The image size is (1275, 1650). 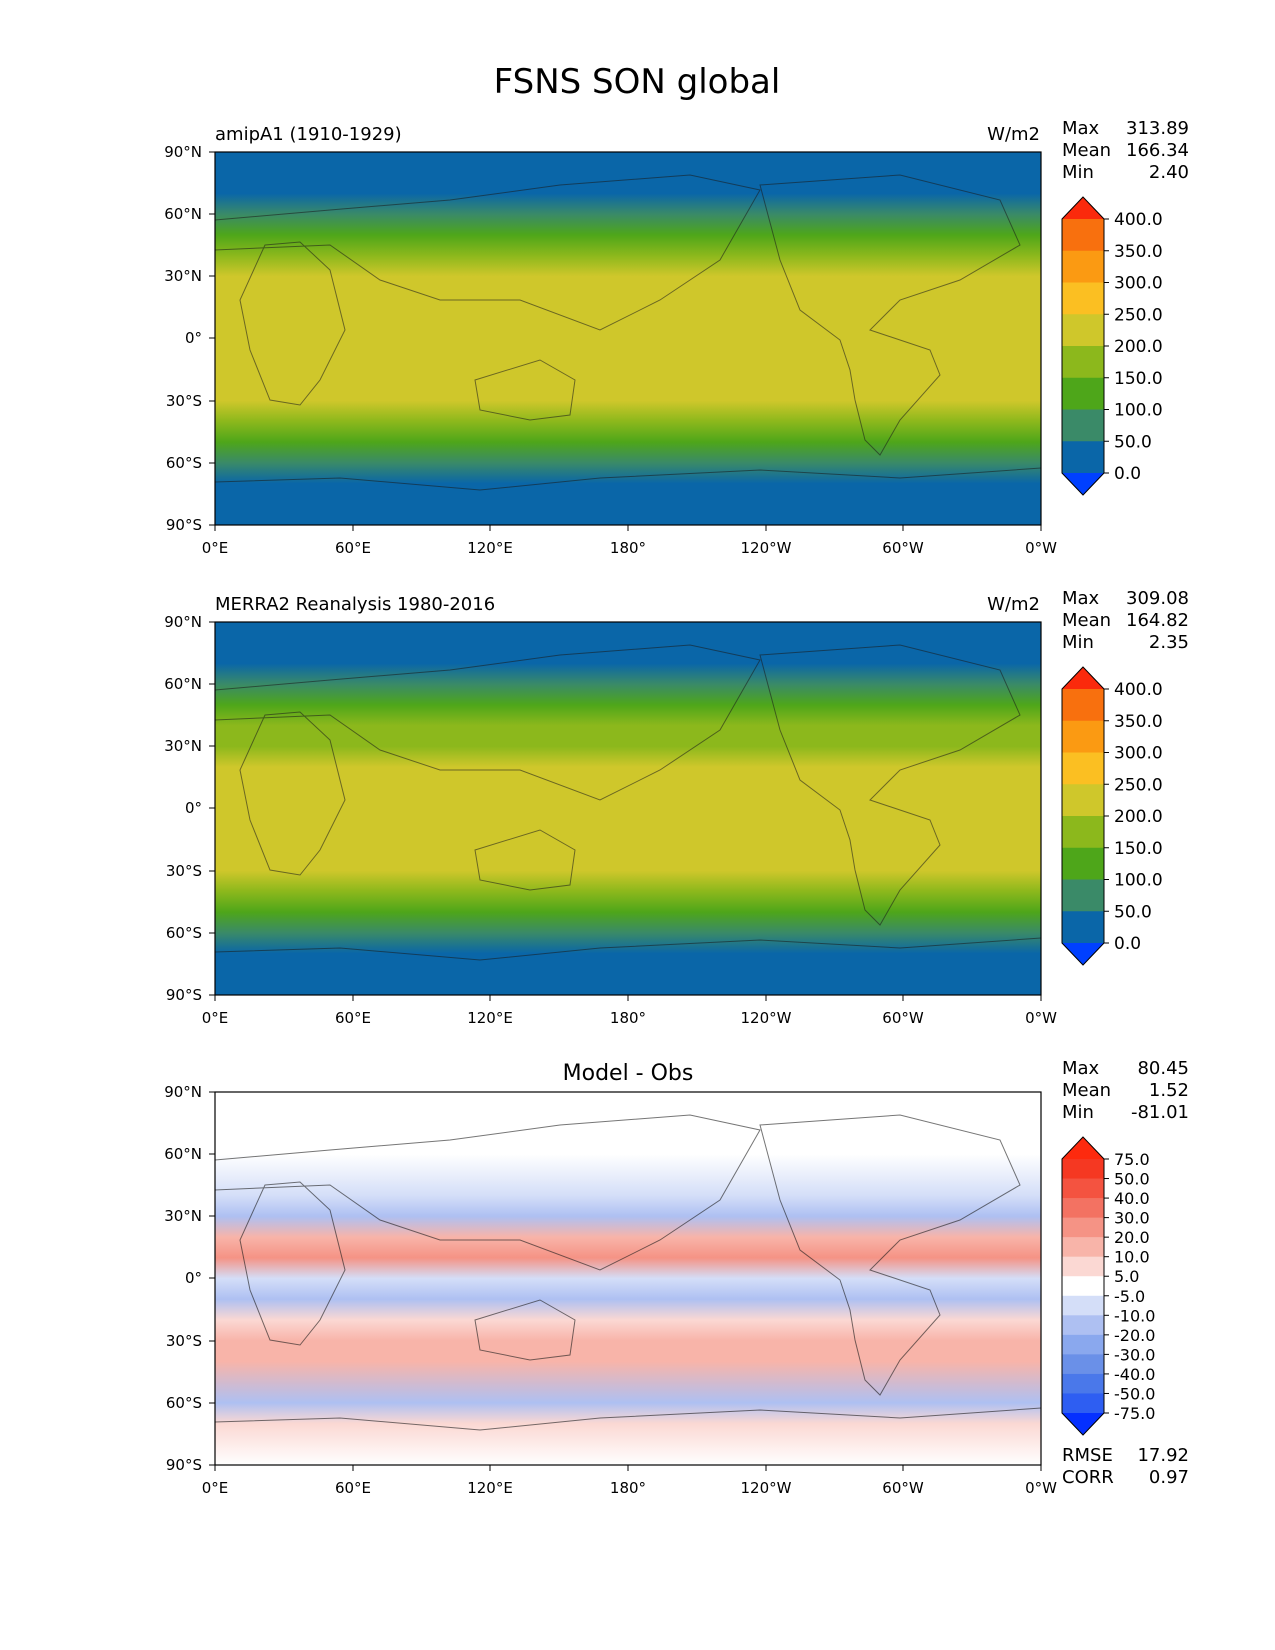 What do you see at coordinates (490, 1018) in the screenshot?
I see `x-tick-label: 120°E` at bounding box center [490, 1018].